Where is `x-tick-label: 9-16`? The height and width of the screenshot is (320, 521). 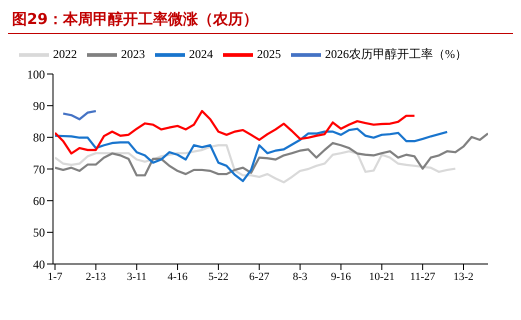
x-tick-label: 9-16 is located at coordinates (341, 276).